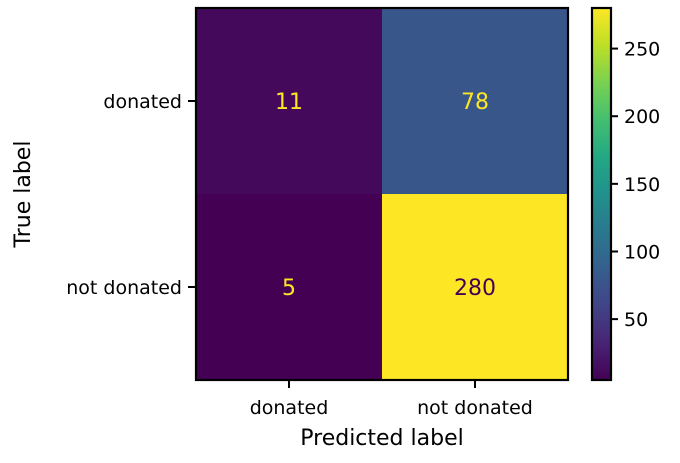  Describe the element at coordinates (636, 320) in the screenshot. I see `colorbar-tick-label: 50` at that location.